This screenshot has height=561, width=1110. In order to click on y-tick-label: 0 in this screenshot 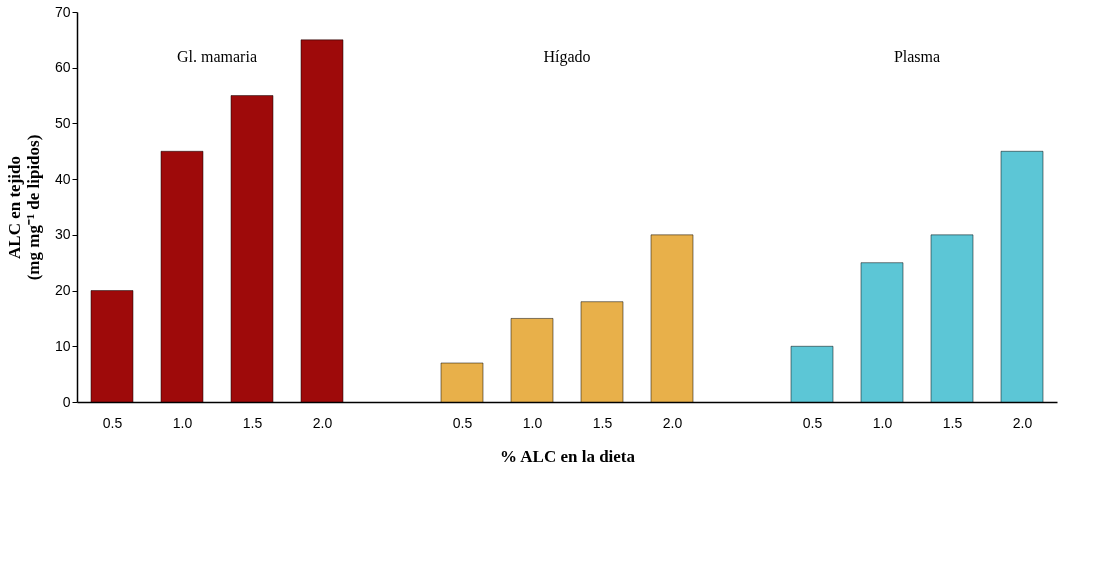, I will do `click(66, 401)`.